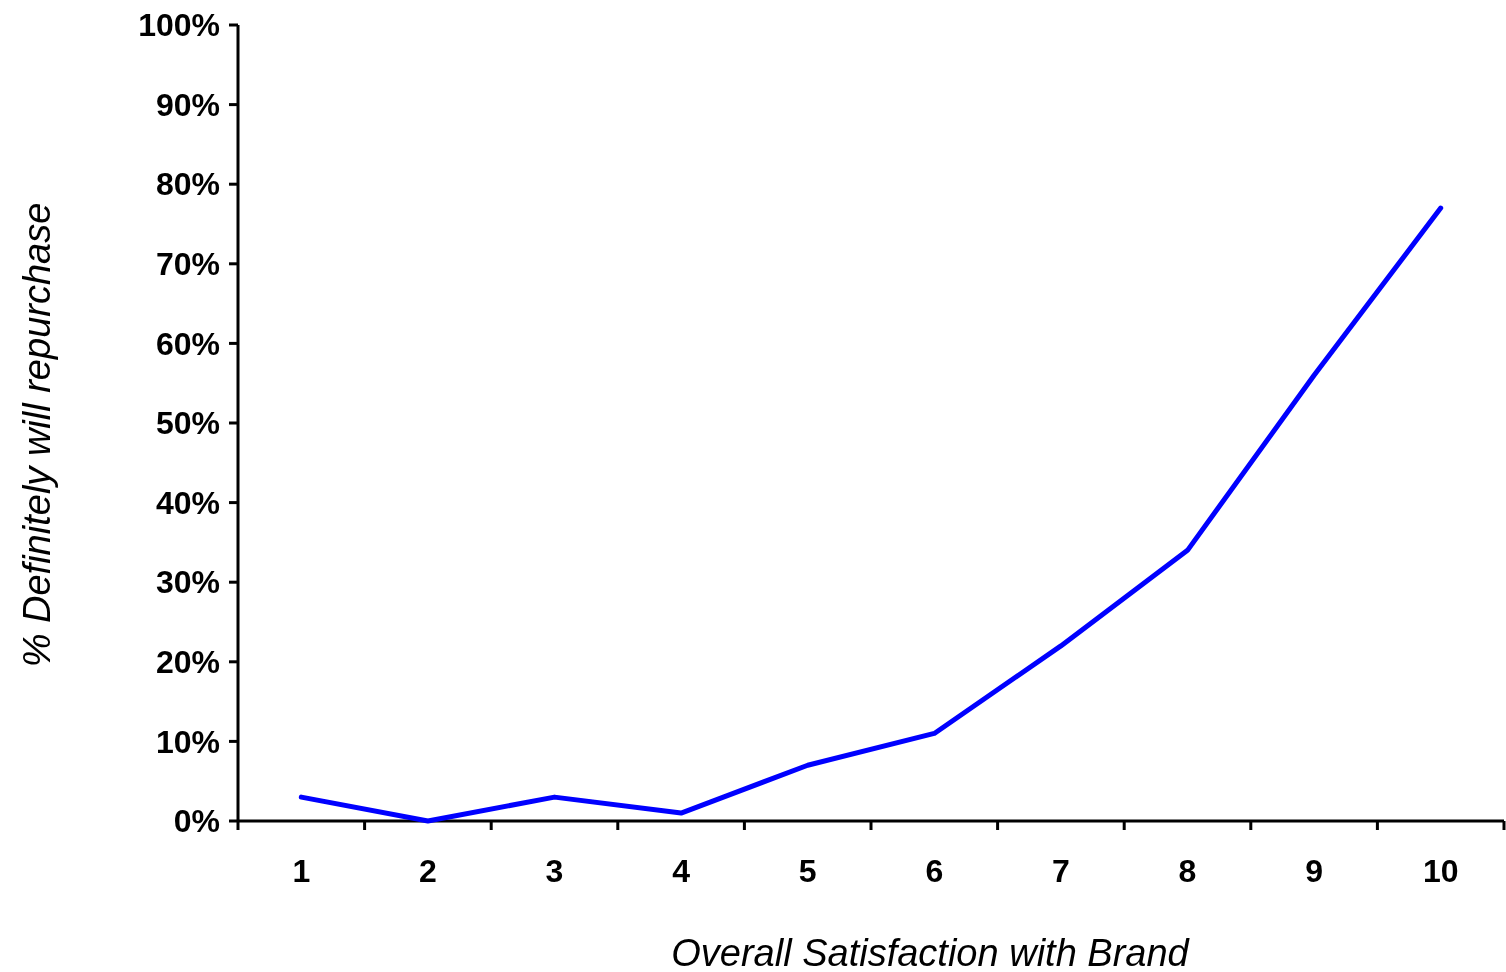 This screenshot has height=972, width=1506. Describe the element at coordinates (179, 25) in the screenshot. I see `y-tick-label: 100%` at that location.